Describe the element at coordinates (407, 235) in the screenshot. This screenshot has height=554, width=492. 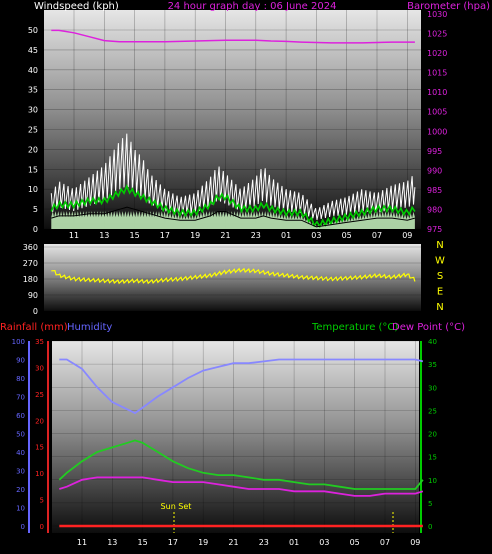
I see `wind-time-tick-label: 09` at that location.